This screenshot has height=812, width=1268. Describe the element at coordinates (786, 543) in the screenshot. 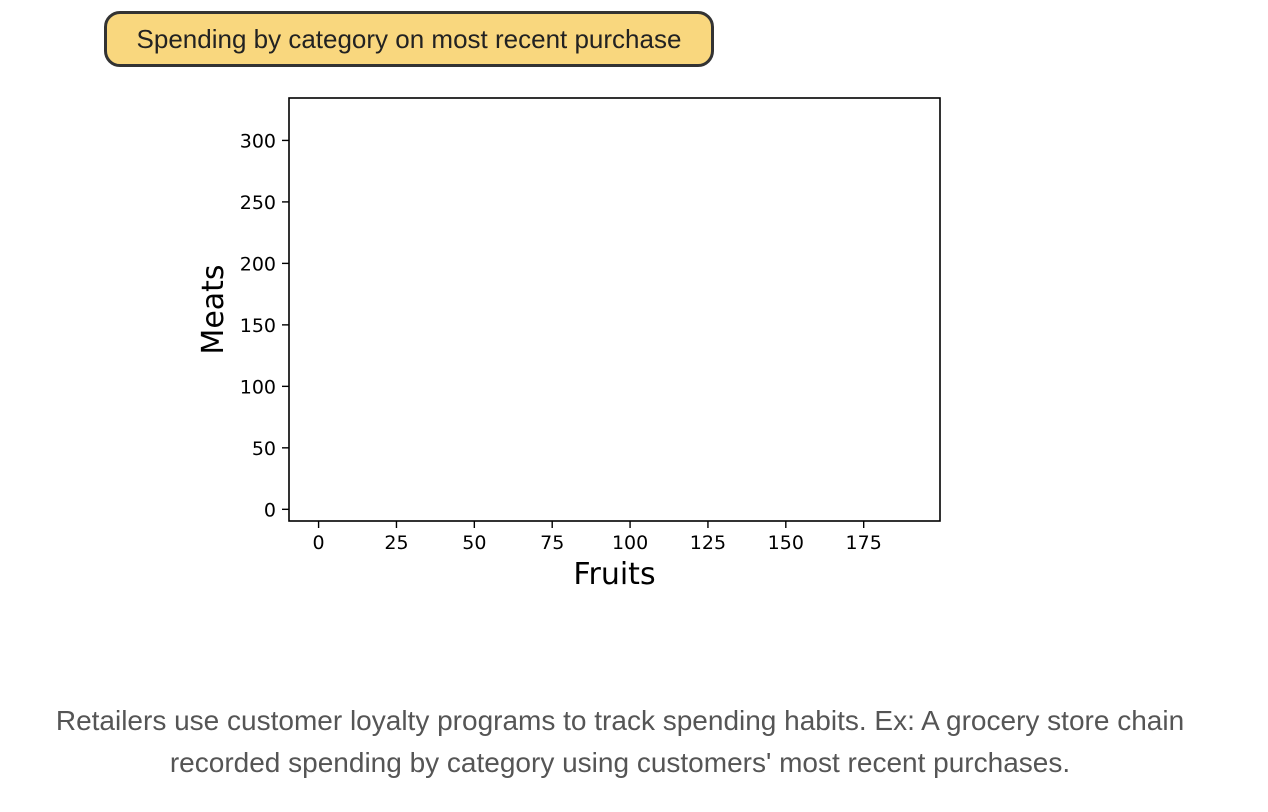

I see `x-tick-label: 150` at that location.